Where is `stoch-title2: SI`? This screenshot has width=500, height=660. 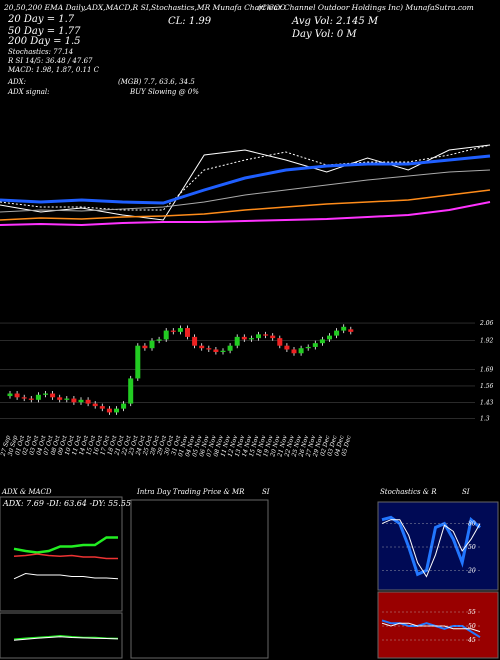 stoch-title2: SI is located at coordinates (466, 492).